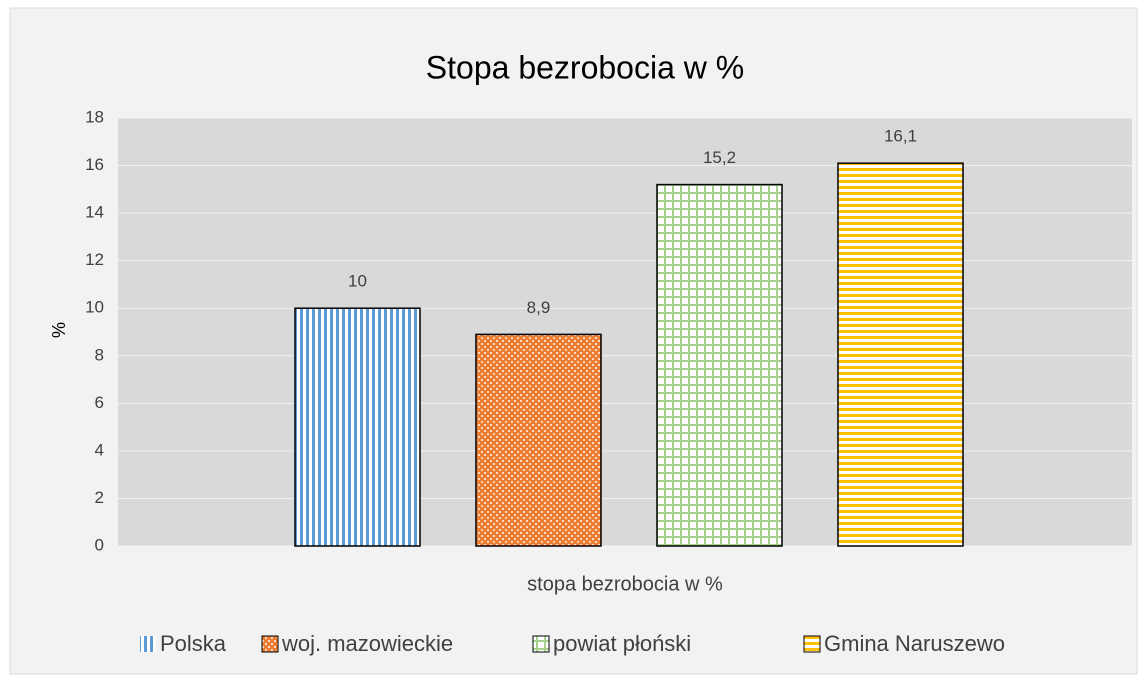  What do you see at coordinates (900, 136) in the screenshot?
I see `data-label: 16,1` at bounding box center [900, 136].